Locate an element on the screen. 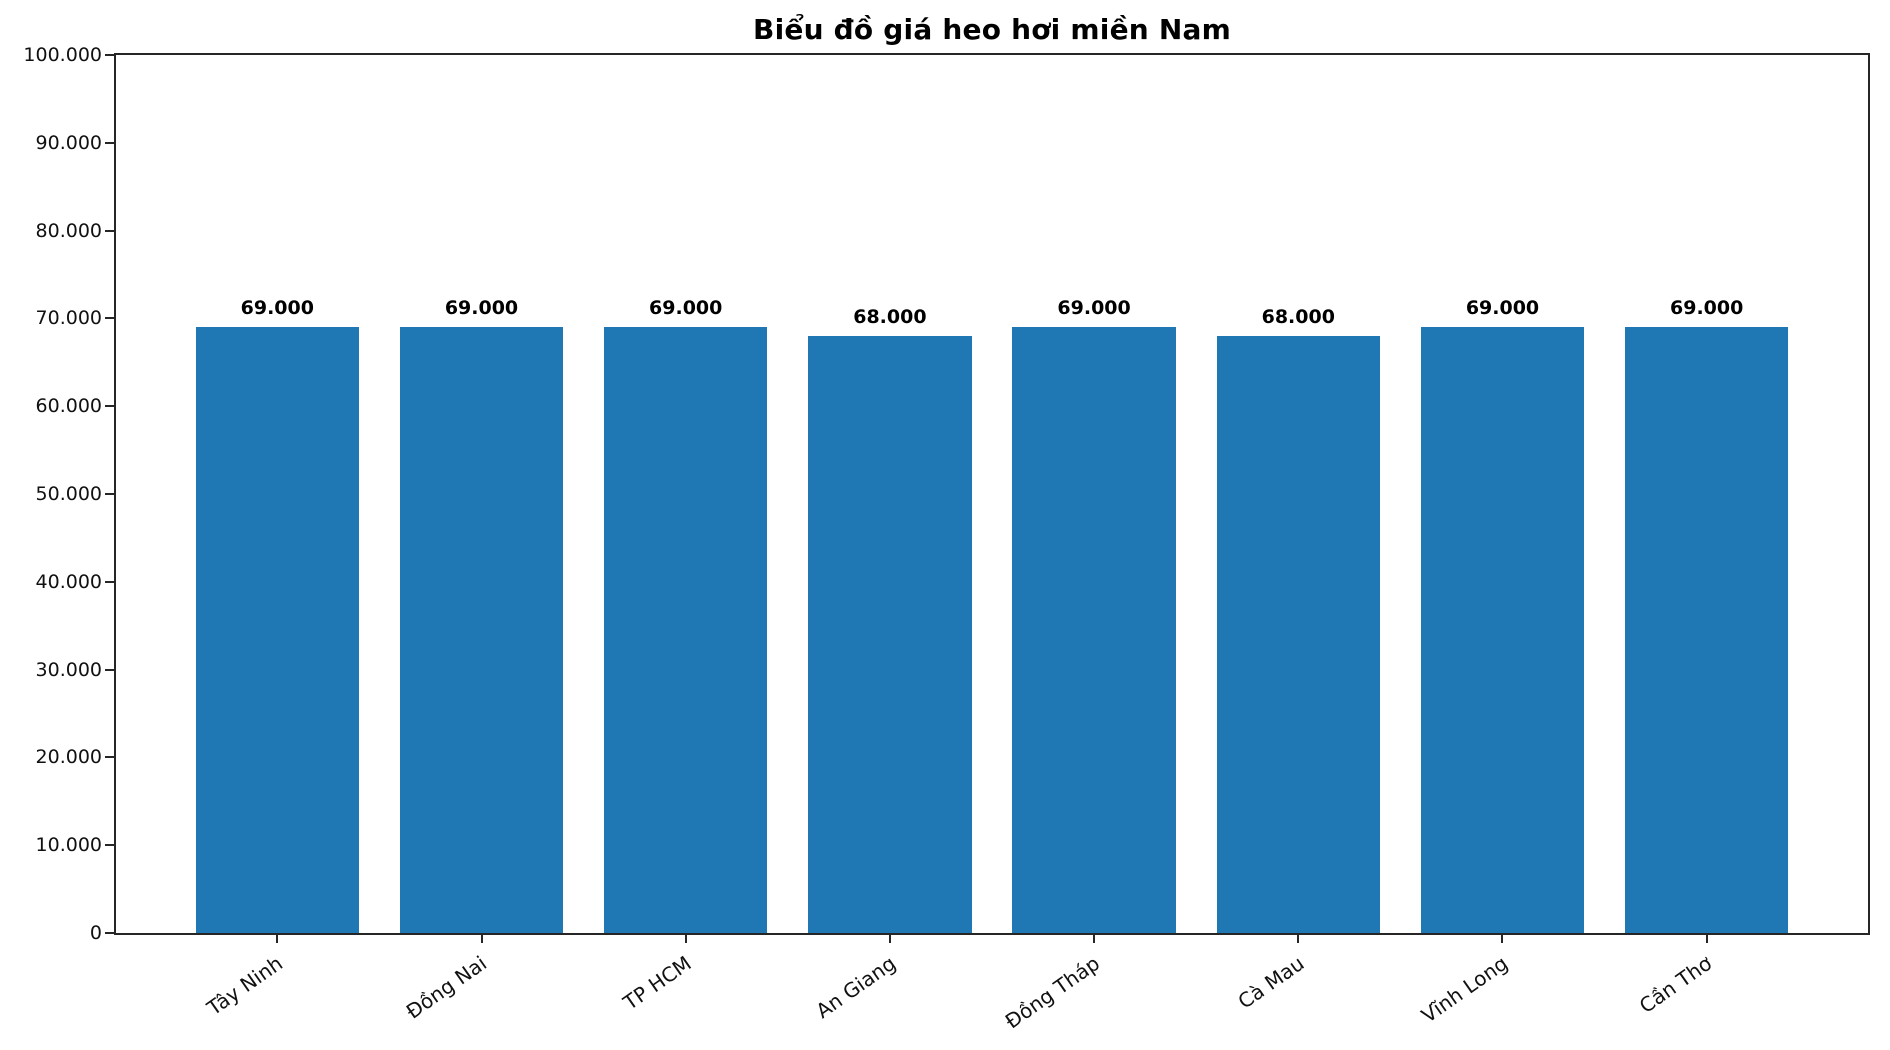 The width and height of the screenshot is (1890, 1050). y-axis-tick-label: 30.000 is located at coordinates (68, 669).